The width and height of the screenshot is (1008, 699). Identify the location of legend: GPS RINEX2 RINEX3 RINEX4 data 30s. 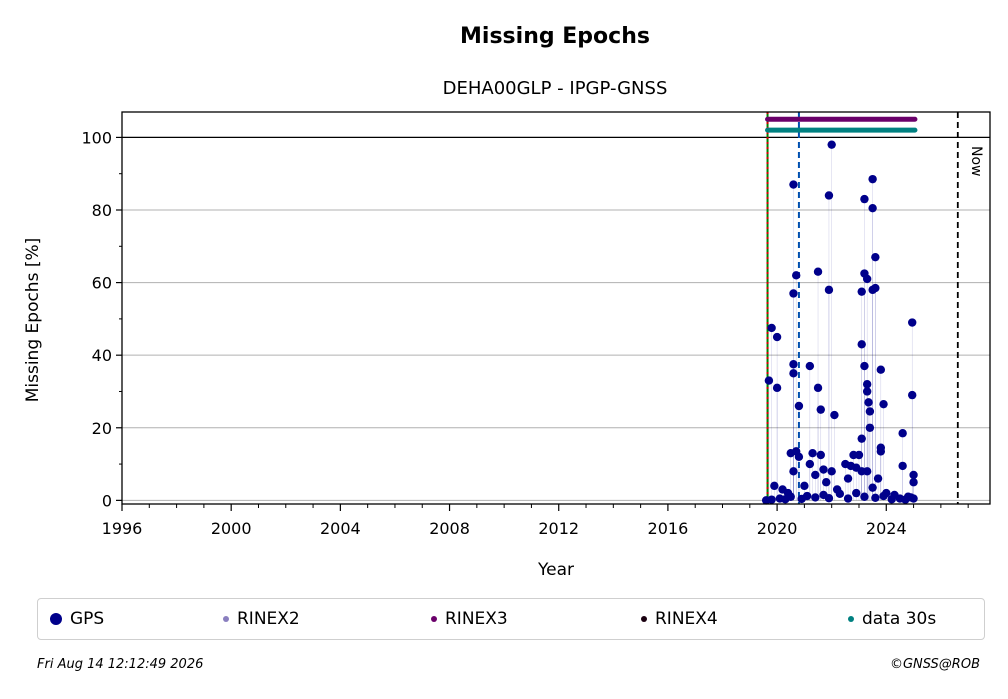
(511, 619).